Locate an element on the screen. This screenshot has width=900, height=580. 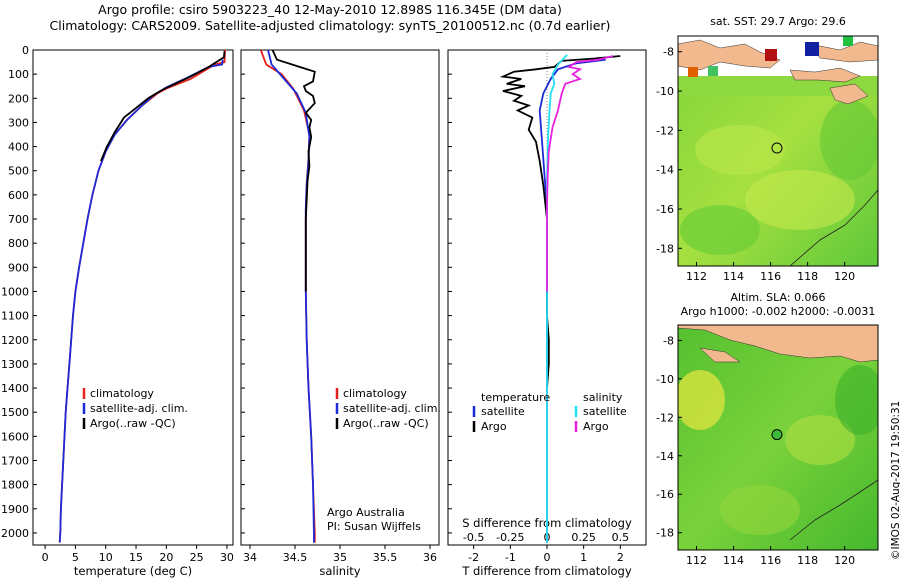
x-tick-label: -2 is located at coordinates (473, 557).